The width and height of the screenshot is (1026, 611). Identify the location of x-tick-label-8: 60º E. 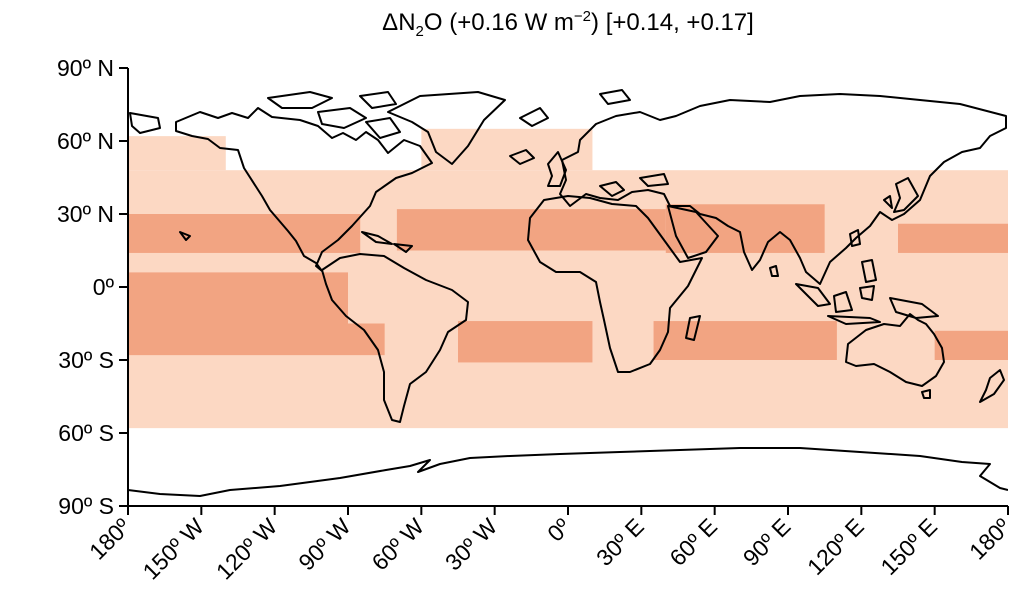
(693, 542).